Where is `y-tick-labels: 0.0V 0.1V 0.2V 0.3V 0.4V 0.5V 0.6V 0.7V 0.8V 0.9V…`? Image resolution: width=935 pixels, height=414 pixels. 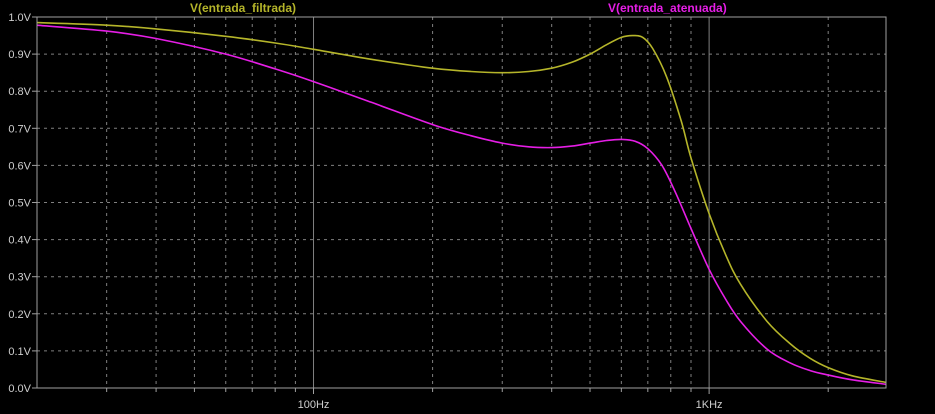 y-tick-labels: 0.0V 0.1V 0.2V 0.3V 0.4V 0.5V 0.6V 0.7V 0.8V 0.9V… is located at coordinates (19, 203).